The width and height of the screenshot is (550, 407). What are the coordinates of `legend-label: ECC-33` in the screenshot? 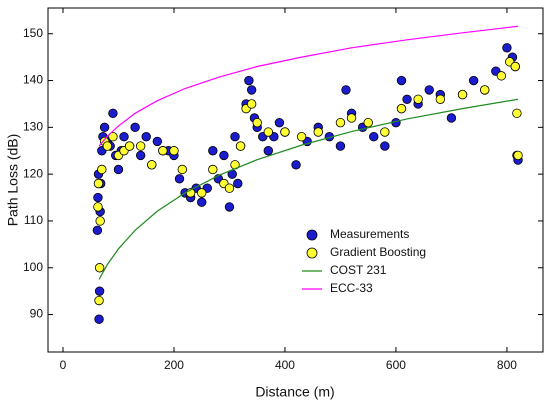 It's located at (351, 288).